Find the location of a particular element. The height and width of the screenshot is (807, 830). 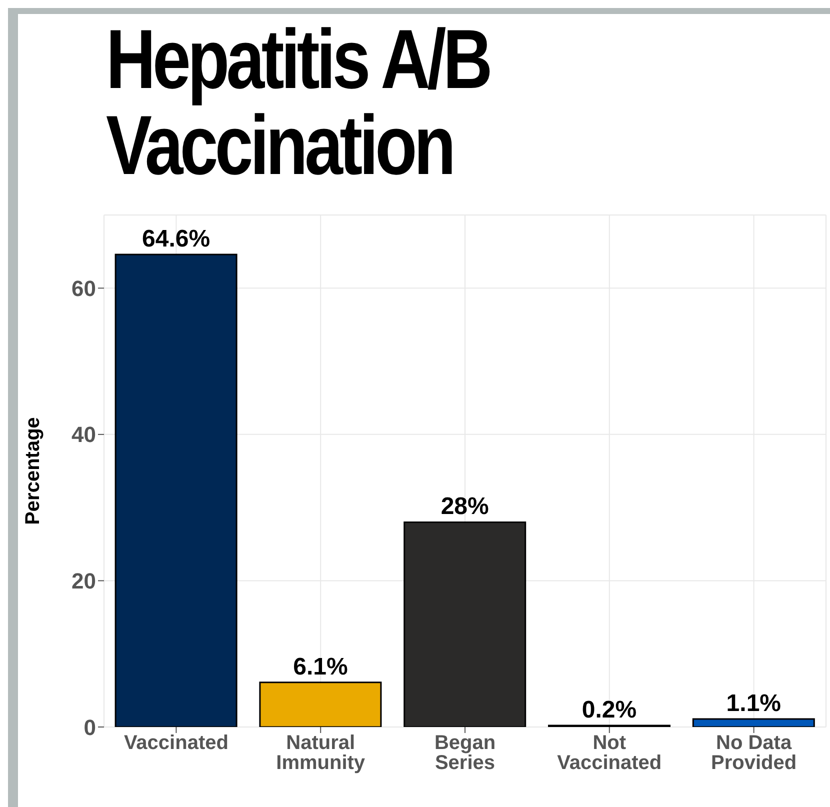

x-tick-label: Natural Immunity is located at coordinates (321, 753).